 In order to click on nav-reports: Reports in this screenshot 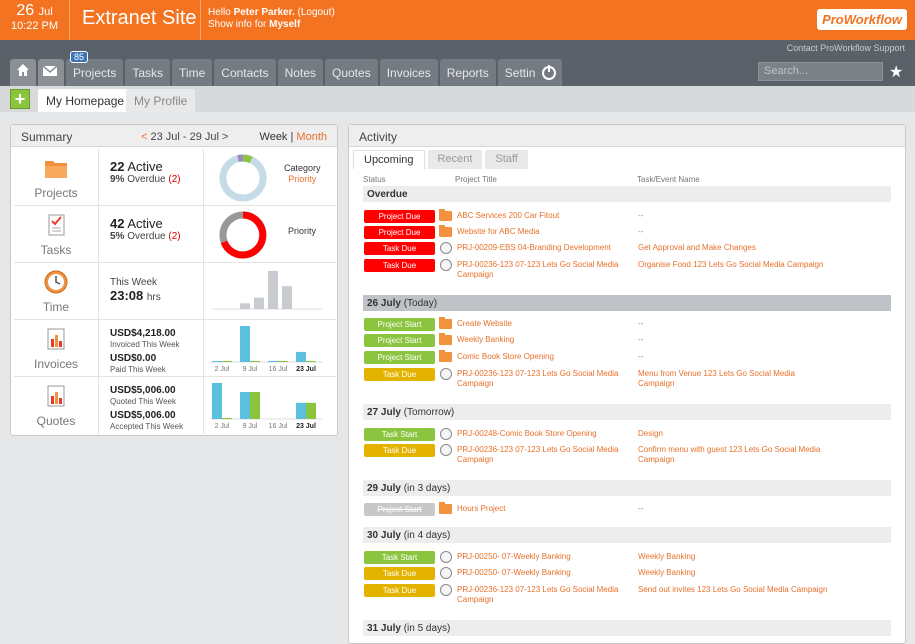, I will do `click(467, 72)`.